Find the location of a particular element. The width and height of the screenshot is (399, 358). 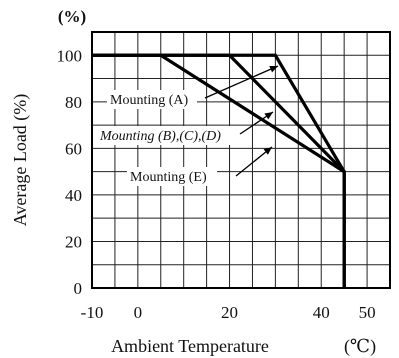

annotation-arrow-line is located at coordinates (241, 82).